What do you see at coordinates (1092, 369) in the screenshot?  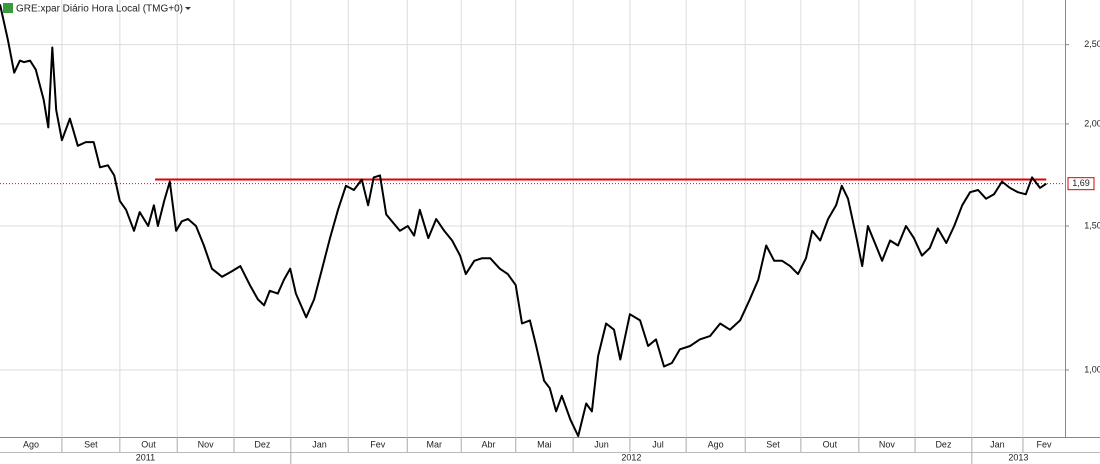 I see `y-tick-label: 1,00` at bounding box center [1092, 369].